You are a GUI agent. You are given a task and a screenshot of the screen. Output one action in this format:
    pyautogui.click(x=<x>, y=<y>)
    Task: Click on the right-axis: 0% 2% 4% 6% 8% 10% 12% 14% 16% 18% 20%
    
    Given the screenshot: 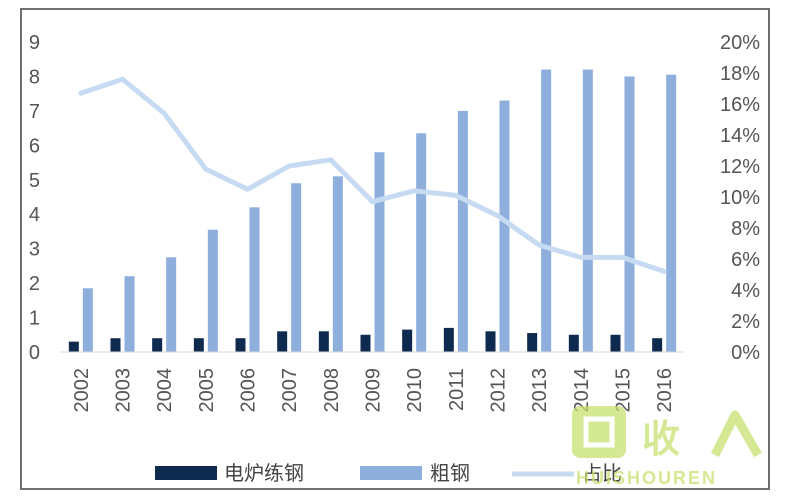 What is the action you would take?
    pyautogui.click(x=740, y=198)
    